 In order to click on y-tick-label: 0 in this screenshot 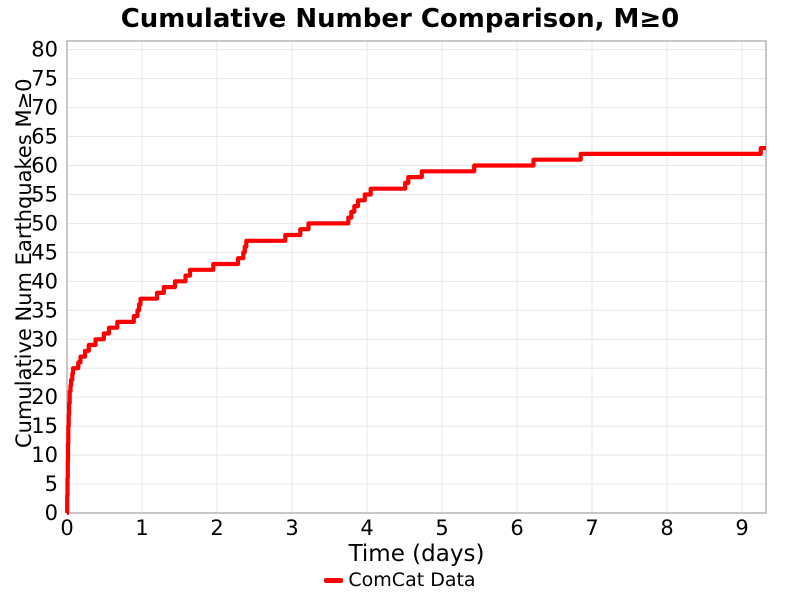, I will do `click(51, 513)`.